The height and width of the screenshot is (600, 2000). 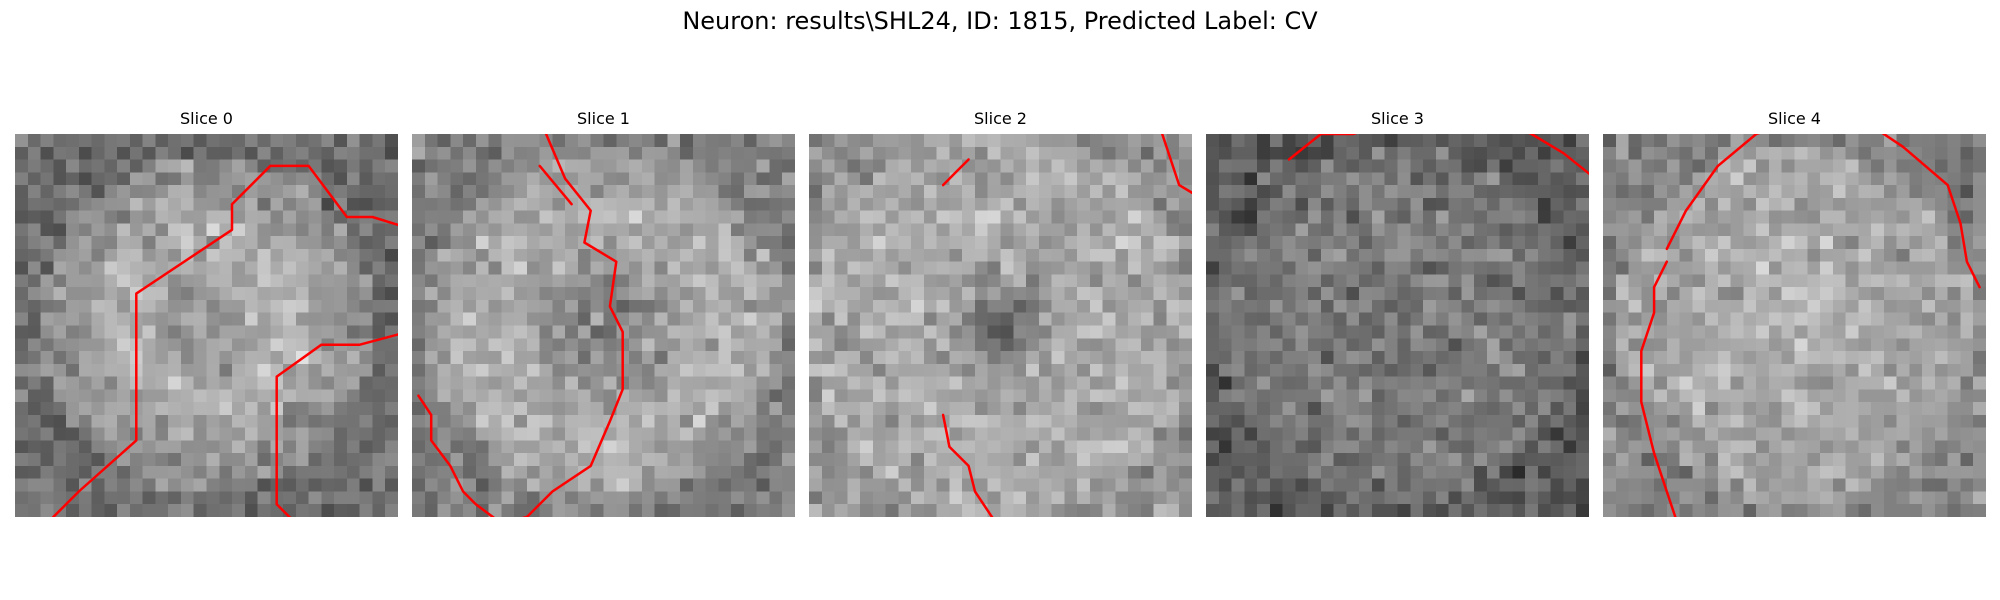 What do you see at coordinates (1397, 118) in the screenshot?
I see `slice-title: Slice 3` at bounding box center [1397, 118].